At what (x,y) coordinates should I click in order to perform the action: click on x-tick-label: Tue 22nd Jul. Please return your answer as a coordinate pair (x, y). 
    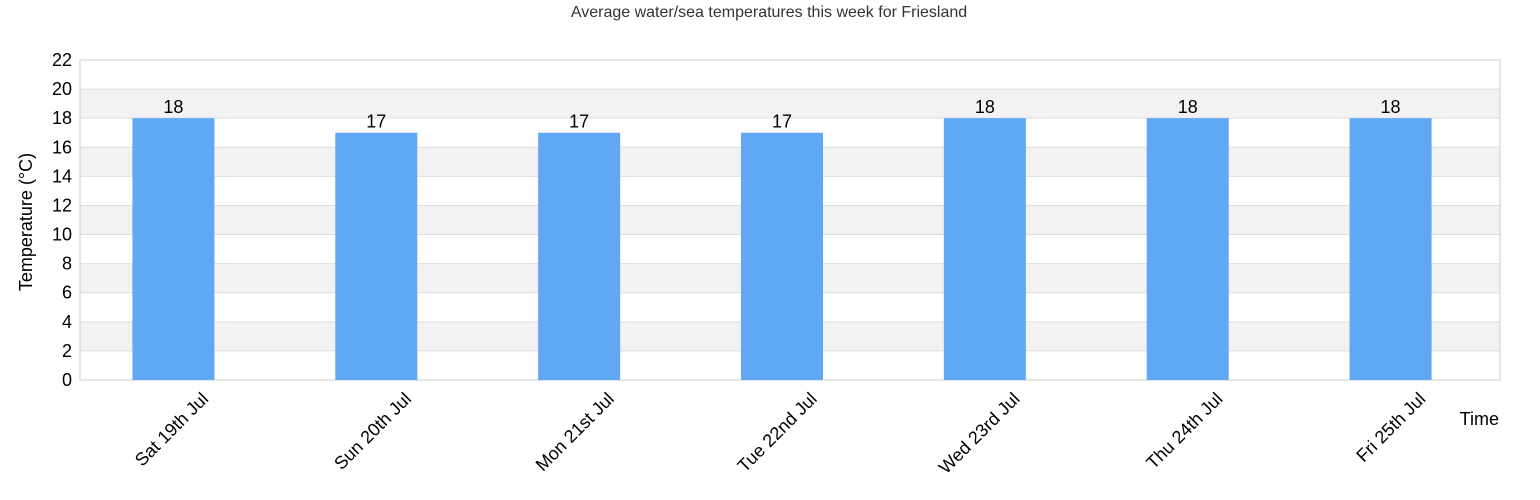
    Looking at the image, I should click on (777, 432).